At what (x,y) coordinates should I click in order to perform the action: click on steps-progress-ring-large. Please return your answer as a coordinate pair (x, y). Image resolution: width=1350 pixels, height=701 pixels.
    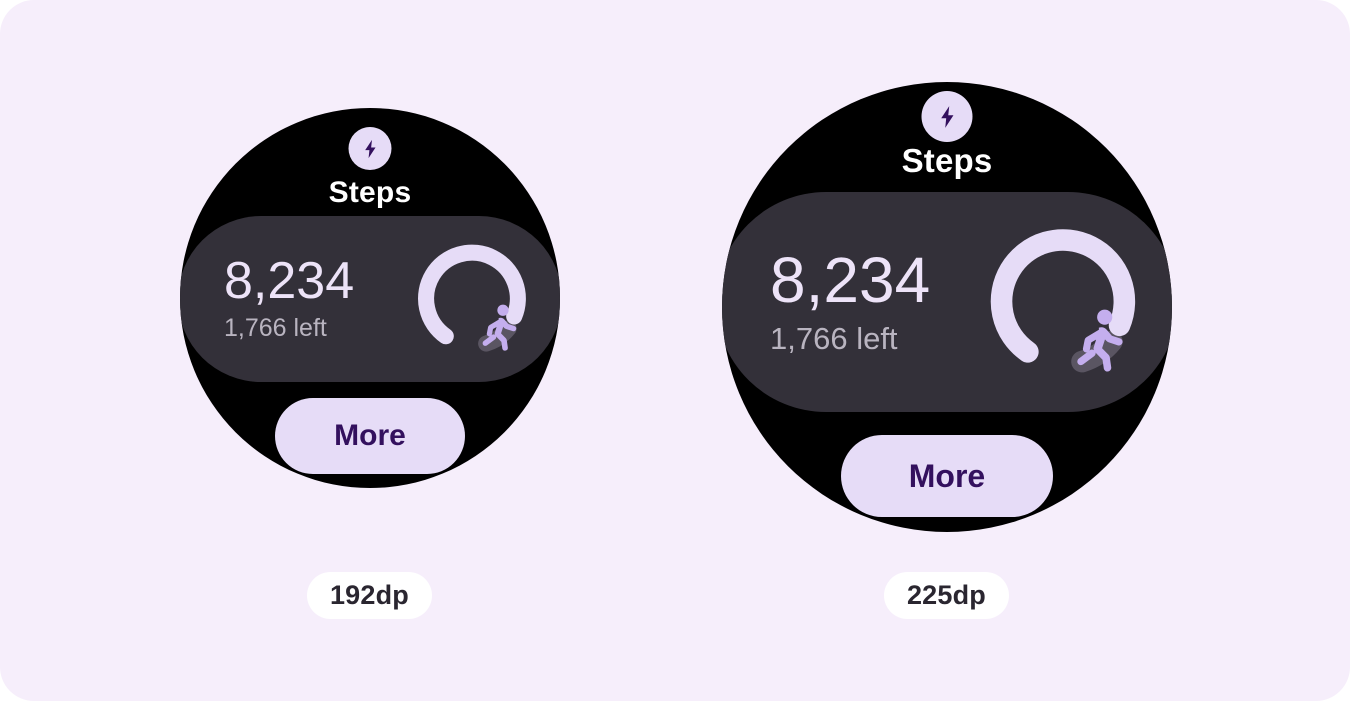
    Looking at the image, I should click on (1063, 302).